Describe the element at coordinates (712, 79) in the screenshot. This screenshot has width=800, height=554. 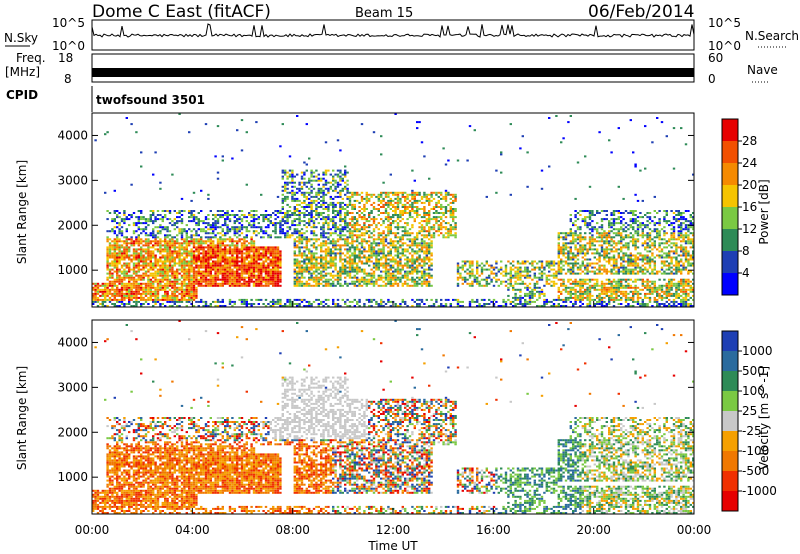
I see `nave-tick-bottom: 0` at that location.